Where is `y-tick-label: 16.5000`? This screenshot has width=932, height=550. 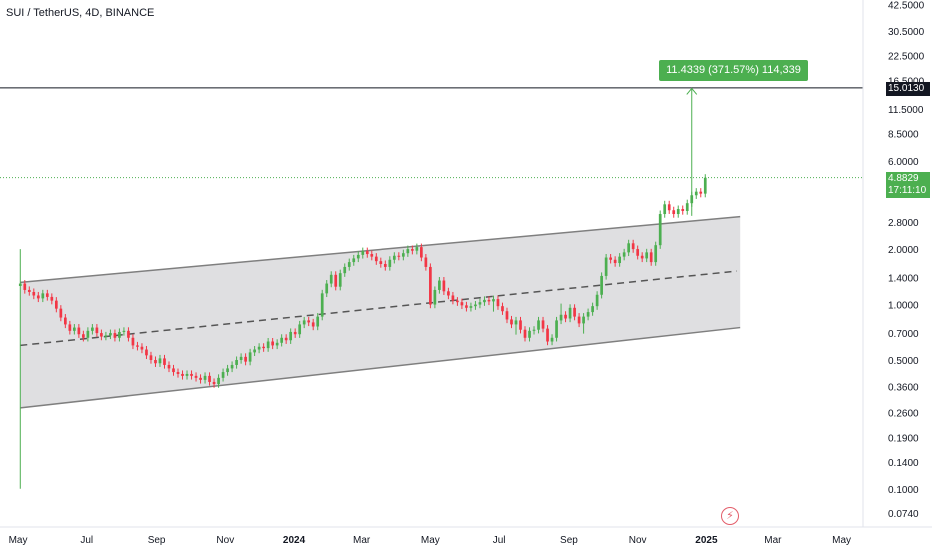 y-tick-label: 16.5000 is located at coordinates (906, 81).